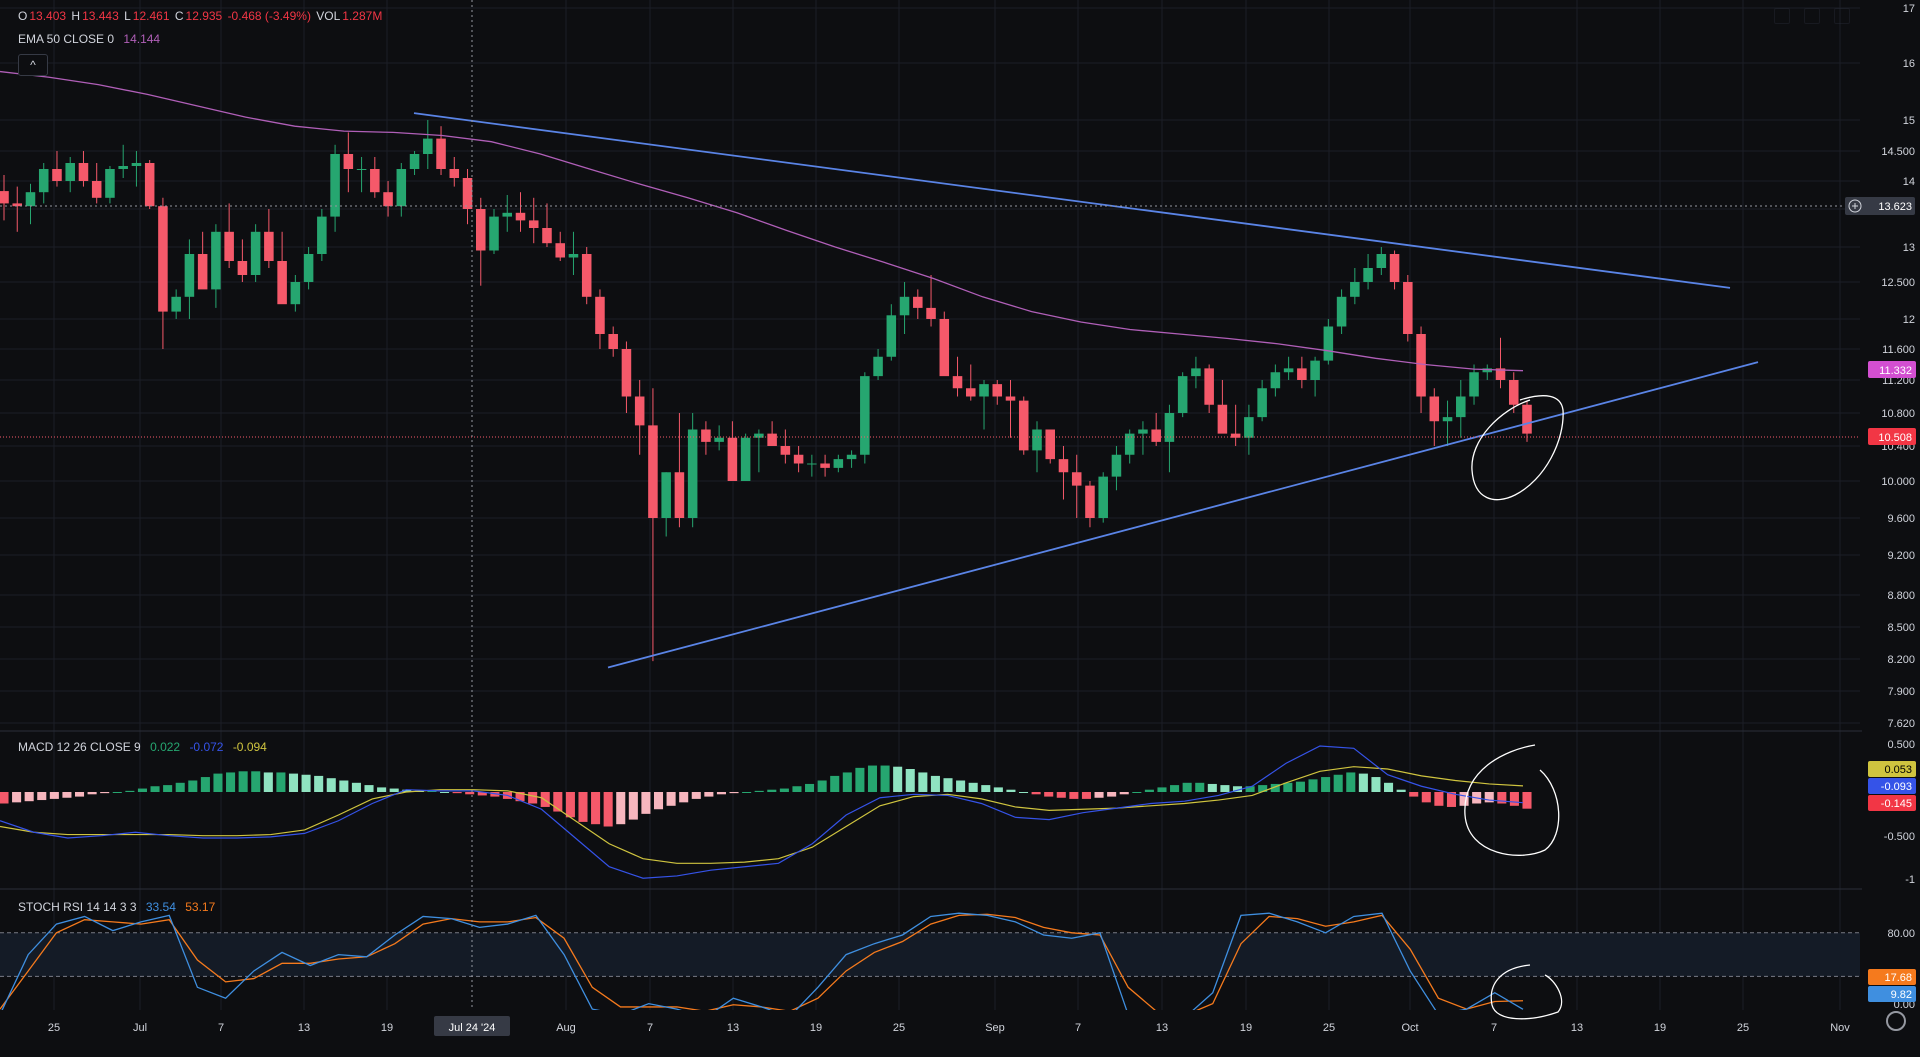 This screenshot has height=1057, width=1920. Describe the element at coordinates (117, 907) in the screenshot. I see `stoch-legend: STOCH RSI 14 14 3 3 33.54 53.17` at that location.